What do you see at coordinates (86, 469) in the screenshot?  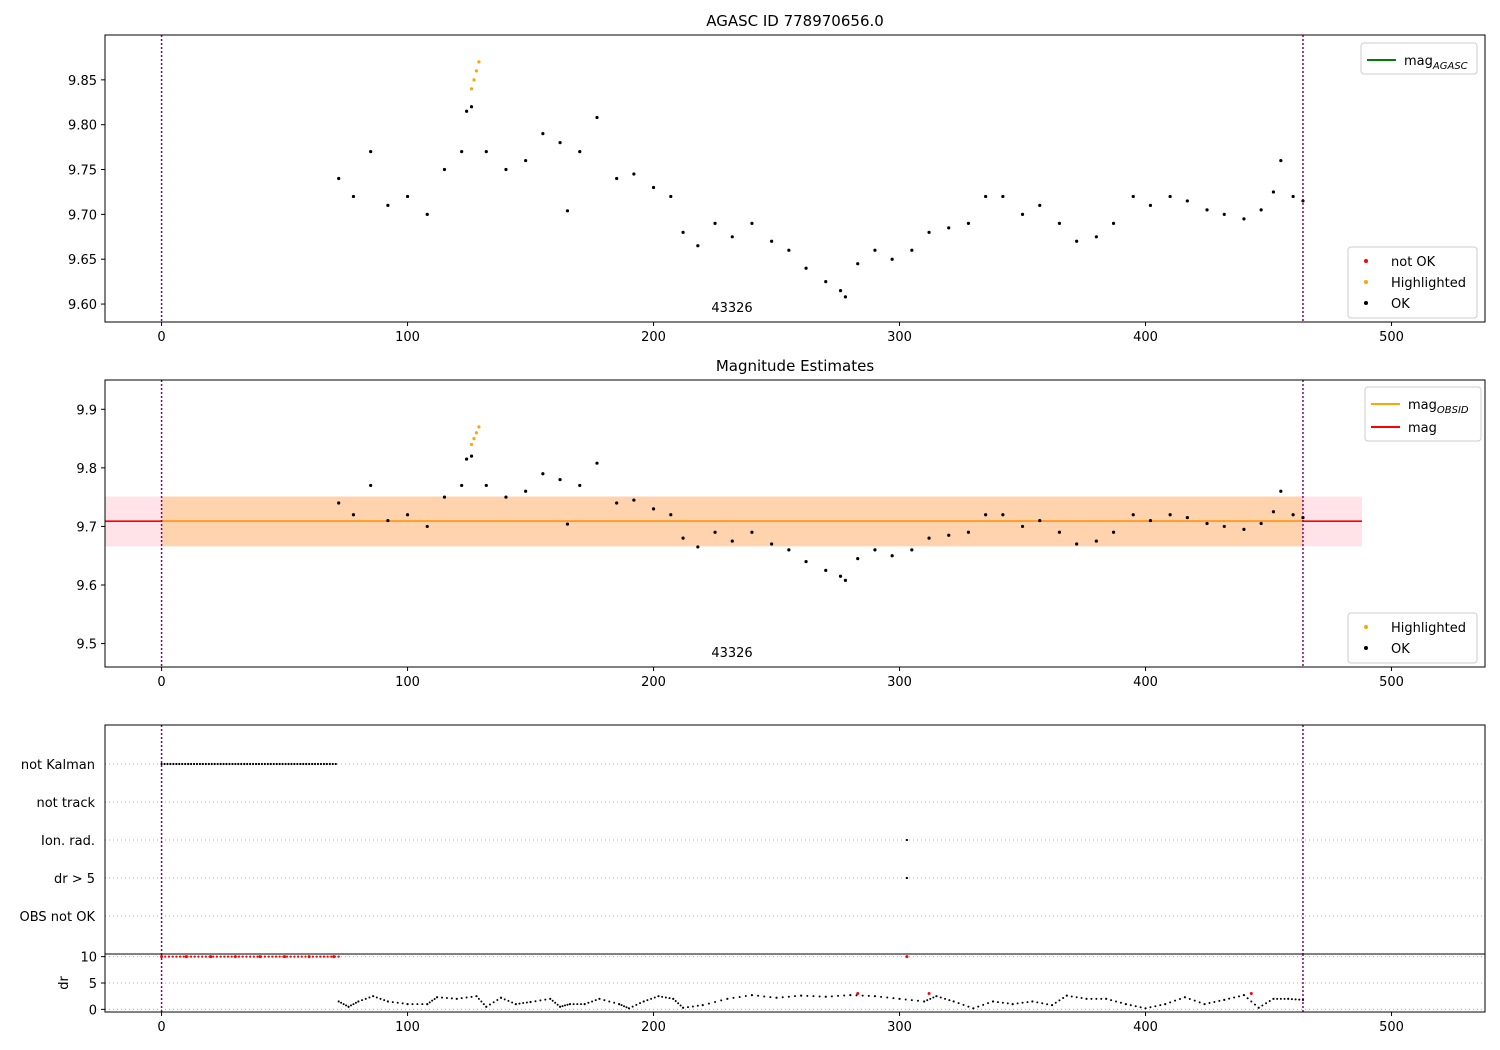 I see `p1-ytick-label: 9.8` at bounding box center [86, 469].